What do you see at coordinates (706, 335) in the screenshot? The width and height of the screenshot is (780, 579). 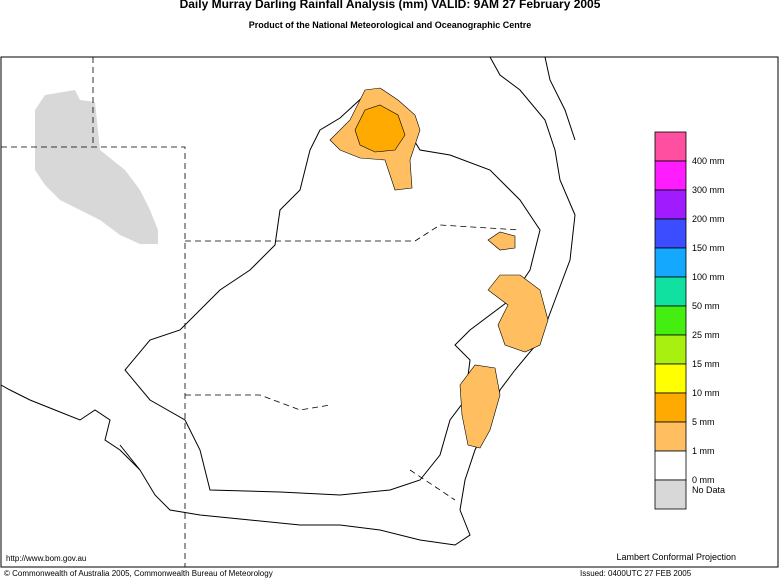 I see `legend-label: 25 mm` at bounding box center [706, 335].